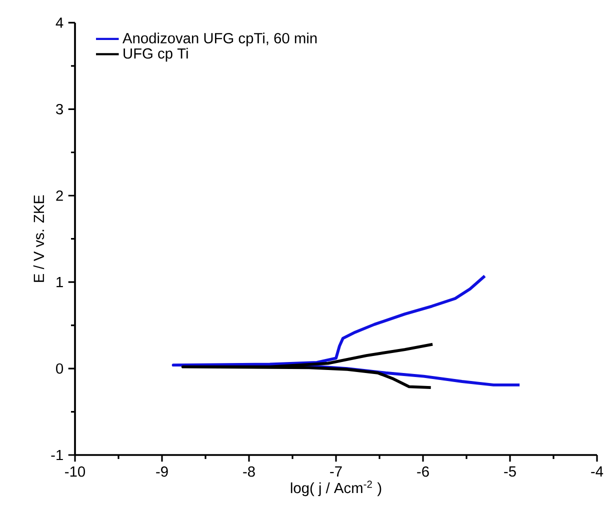 The image size is (613, 517). I want to click on y-tick-label: 4, so click(60, 23).